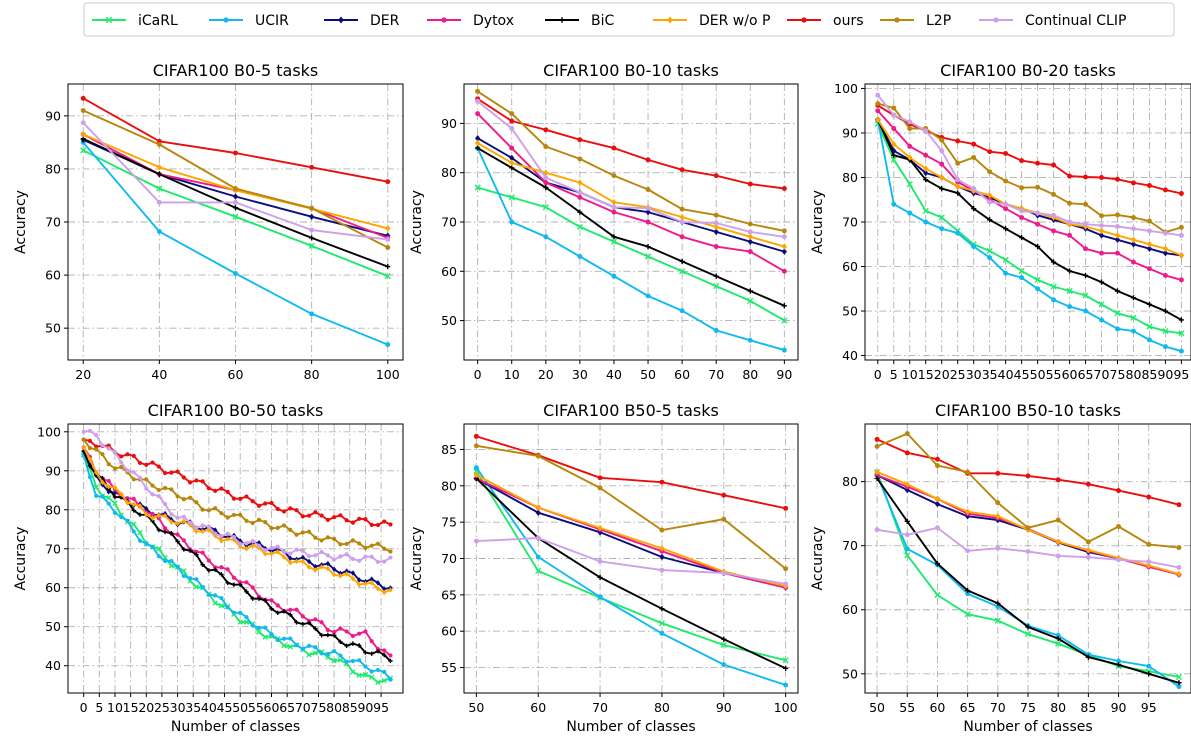 The image size is (1191, 737). What do you see at coordinates (53, 470) in the screenshot?
I see `y-tick-label: 90` at bounding box center [53, 470].